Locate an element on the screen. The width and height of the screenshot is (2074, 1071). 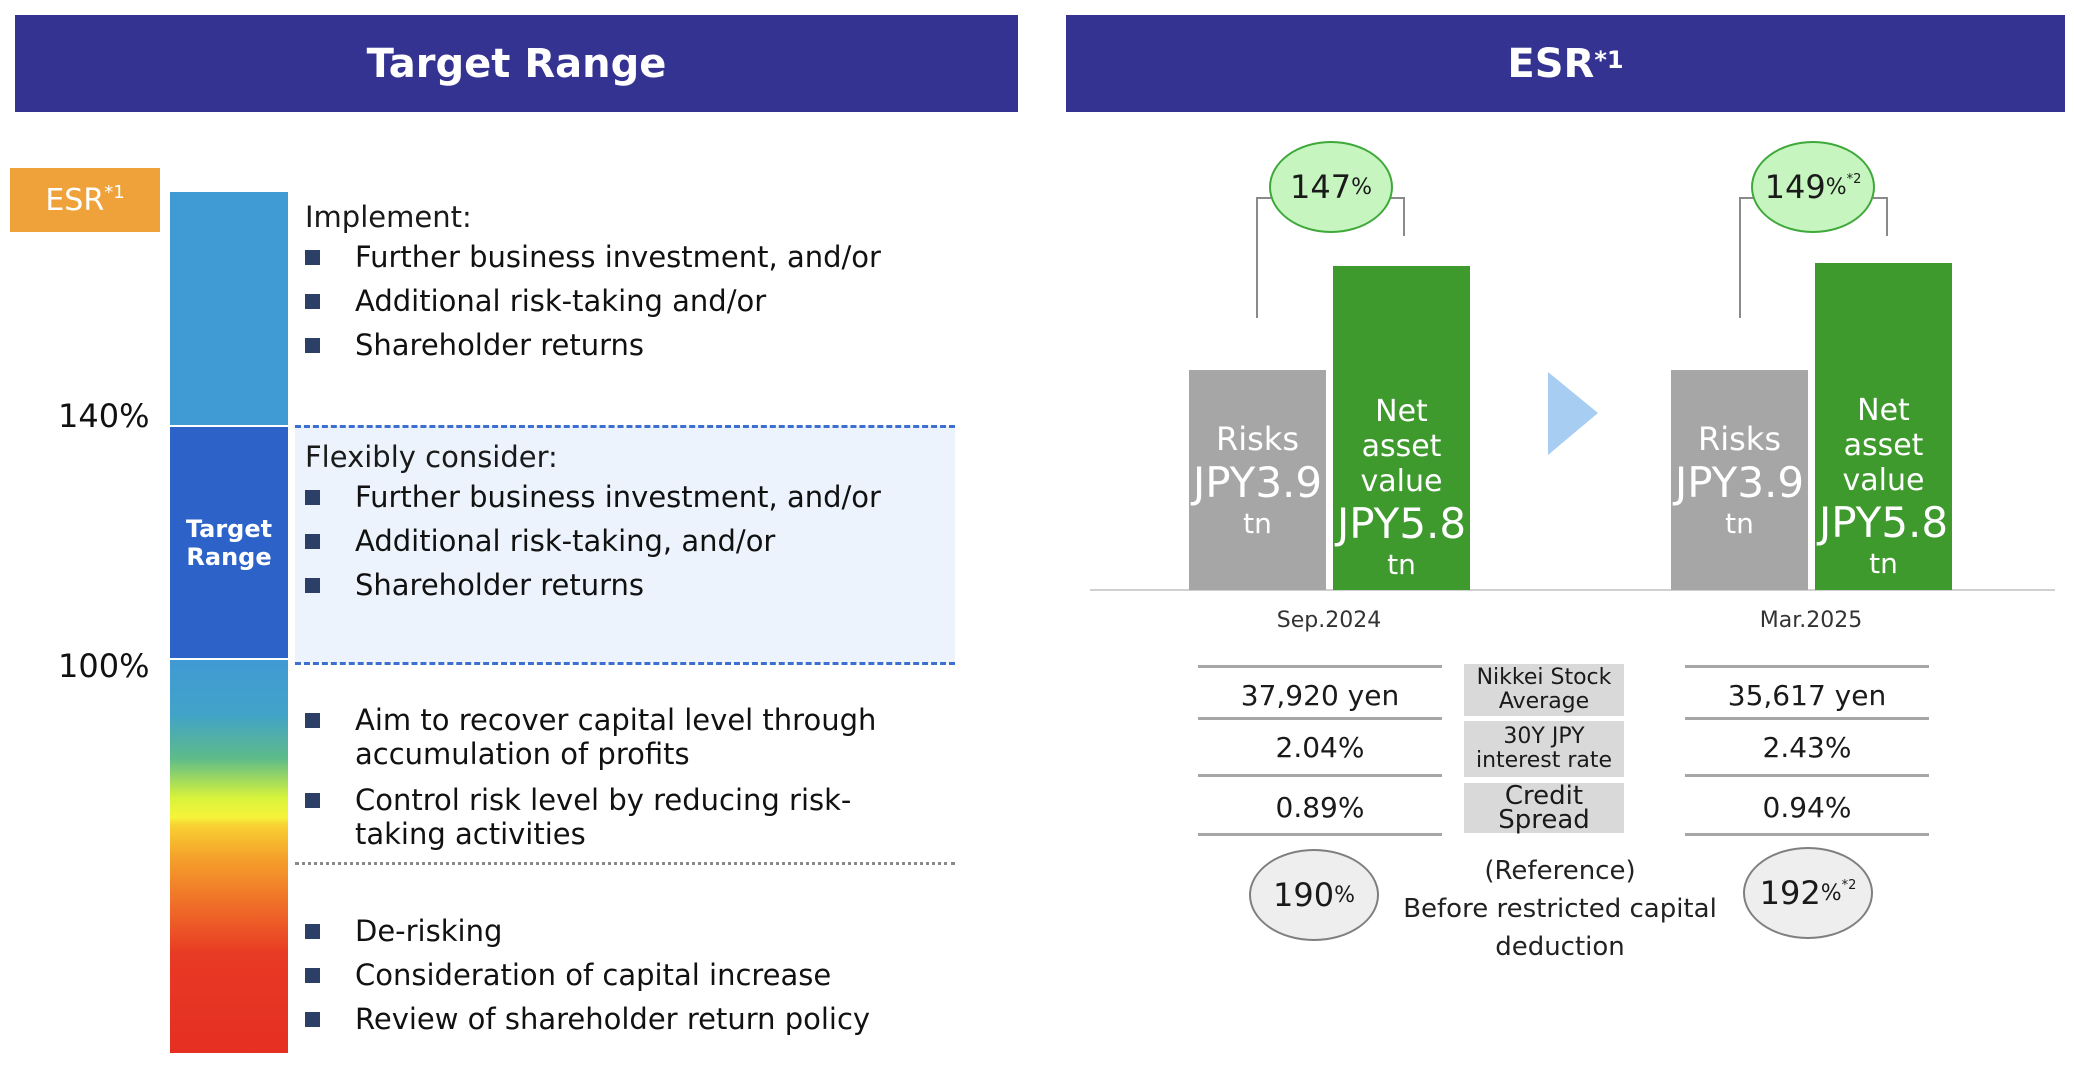
risk-bar-sep2024: Risks JPY3.9 tn is located at coordinates (1257, 480).